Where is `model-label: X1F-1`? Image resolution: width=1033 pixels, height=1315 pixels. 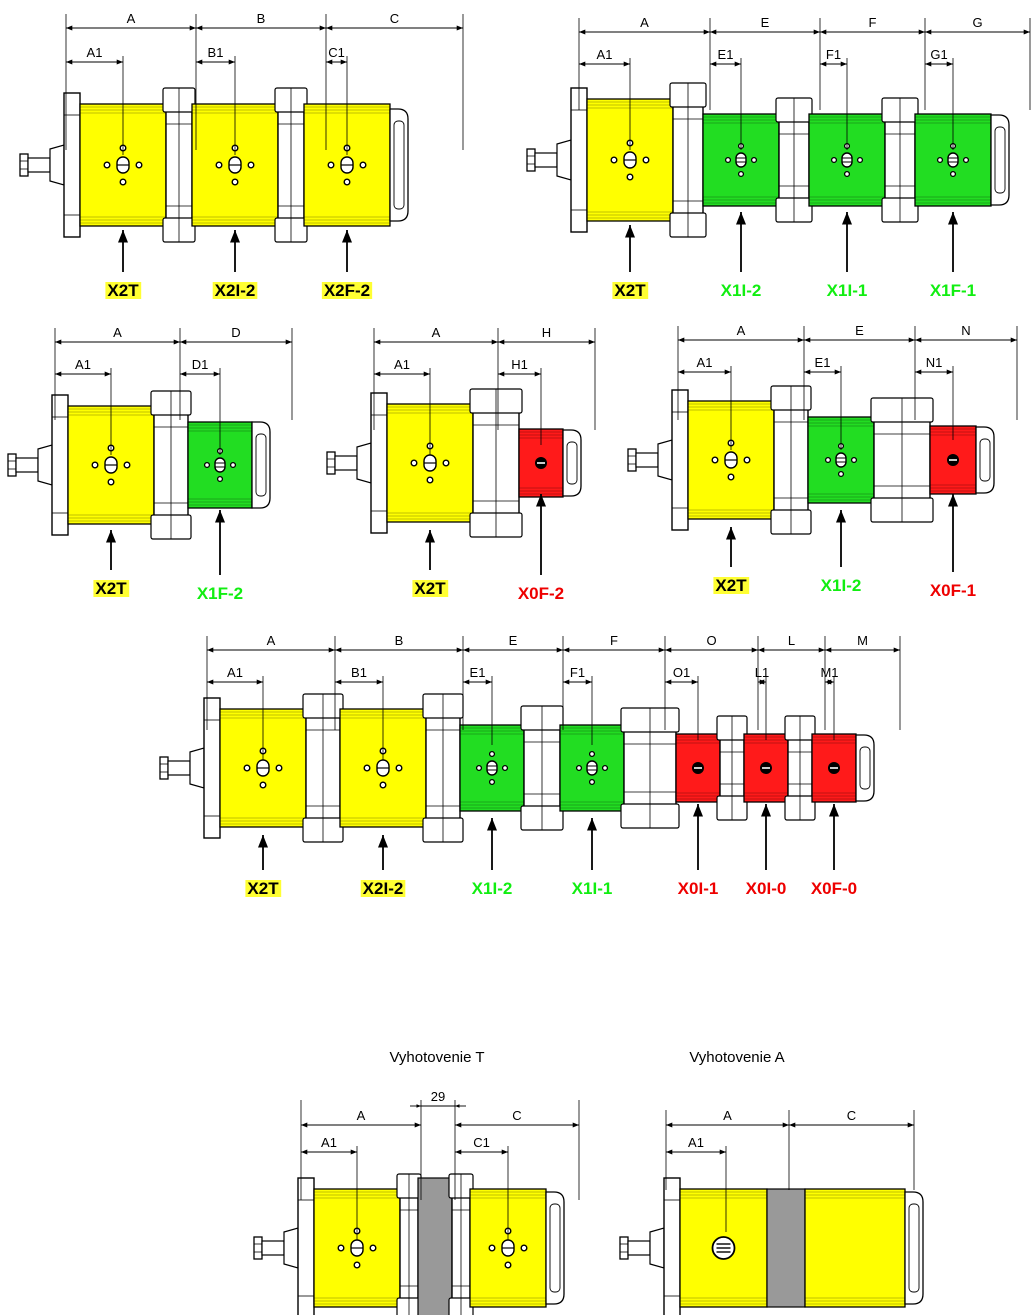
model-label: X1F-1 is located at coordinates (953, 290).